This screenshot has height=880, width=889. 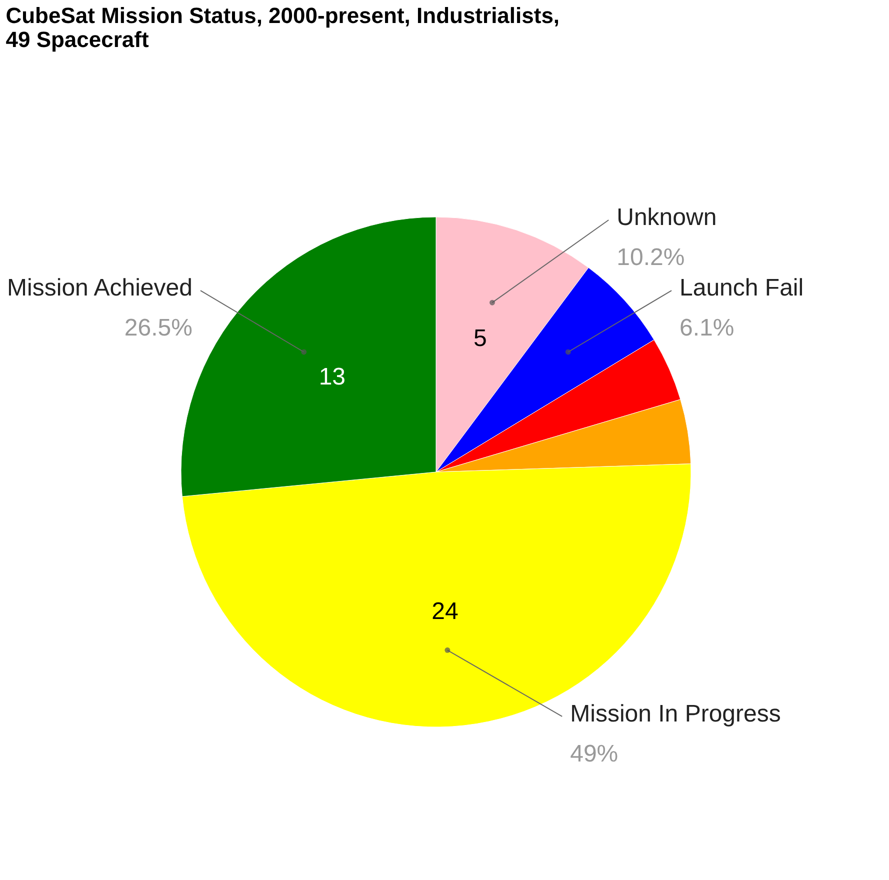 I want to click on text: 49%, so click(x=594, y=754).